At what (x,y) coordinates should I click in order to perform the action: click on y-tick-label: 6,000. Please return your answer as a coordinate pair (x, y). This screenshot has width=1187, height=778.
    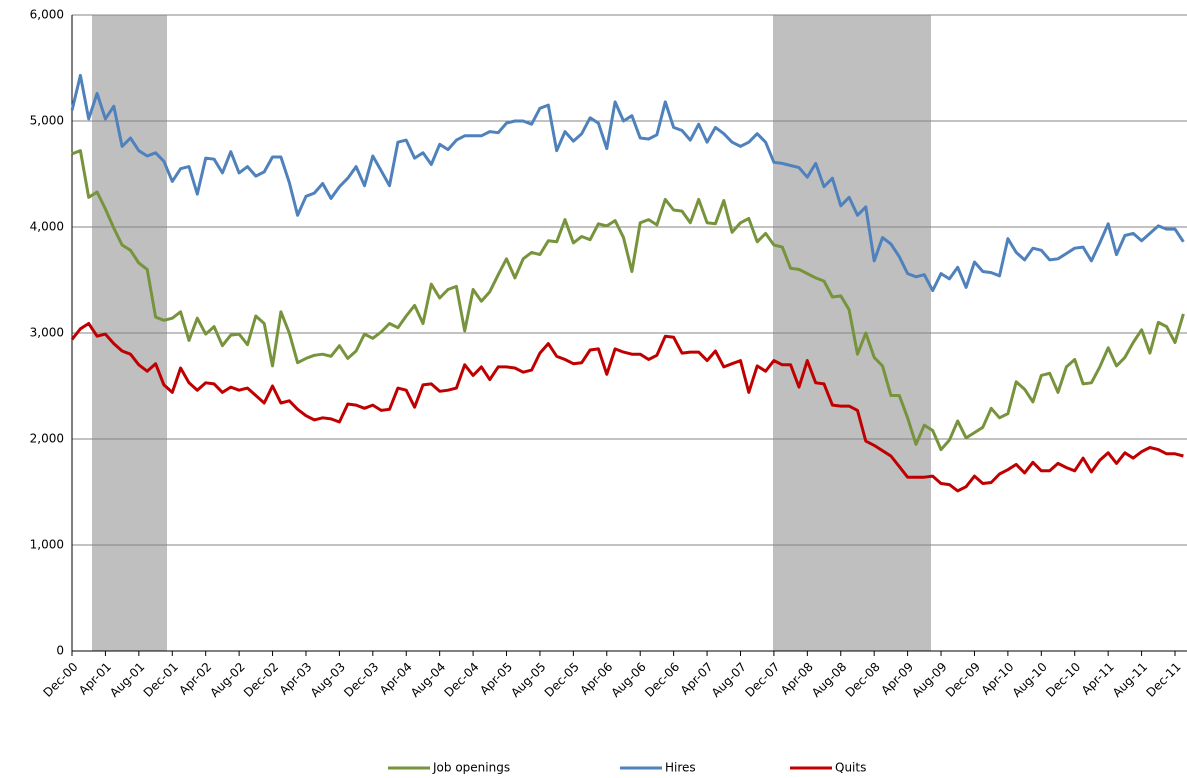
    Looking at the image, I should click on (47, 15).